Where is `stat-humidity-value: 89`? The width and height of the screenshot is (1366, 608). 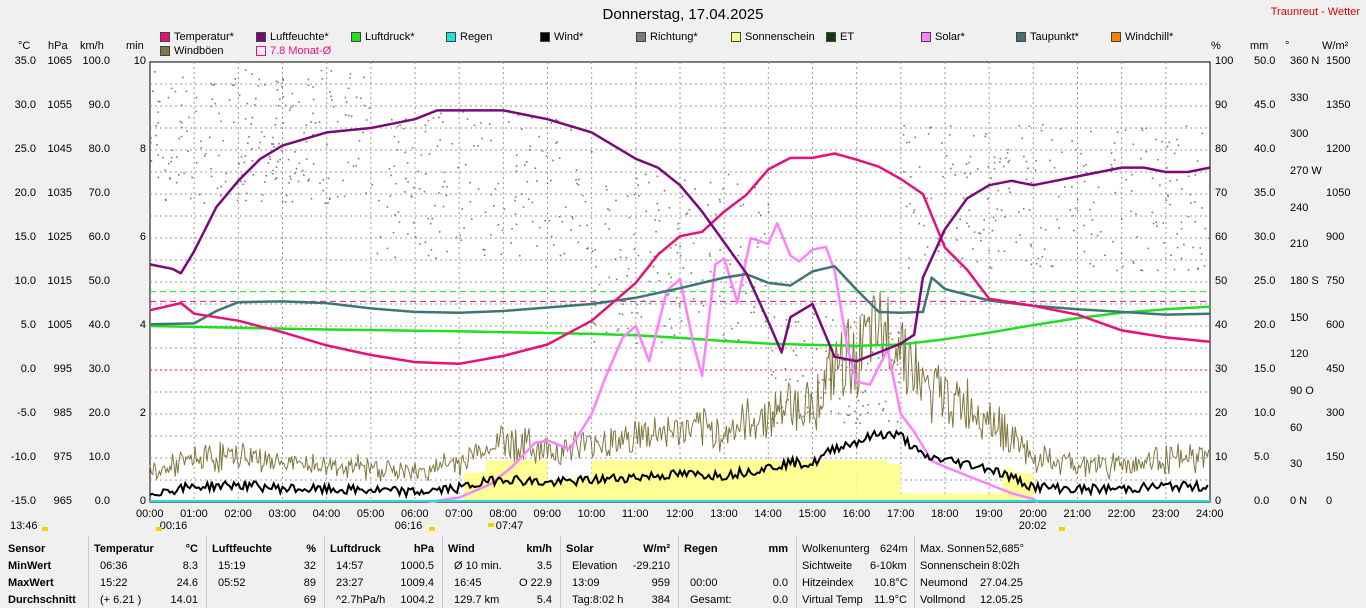 stat-humidity-value: 89 is located at coordinates (309, 583).